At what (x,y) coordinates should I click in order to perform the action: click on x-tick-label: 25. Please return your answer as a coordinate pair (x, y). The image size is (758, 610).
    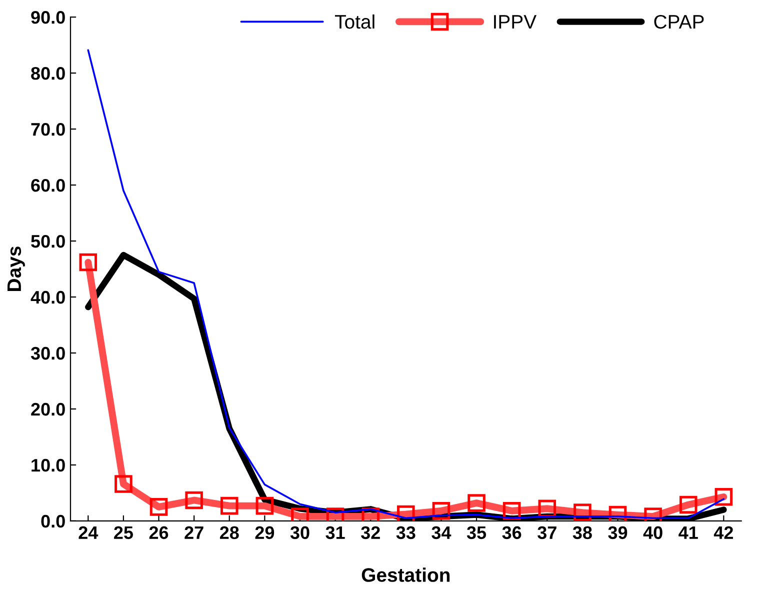
    Looking at the image, I should click on (123, 533).